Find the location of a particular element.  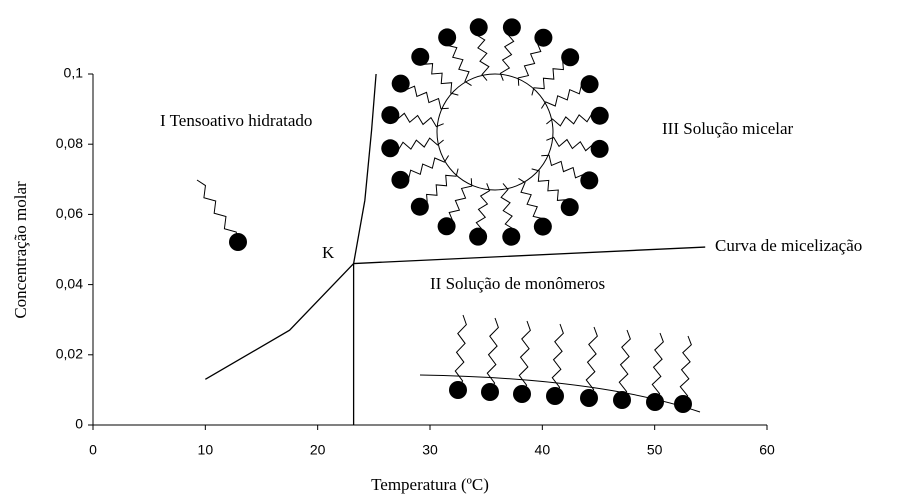

x-tick-label: 10 is located at coordinates (206, 450).